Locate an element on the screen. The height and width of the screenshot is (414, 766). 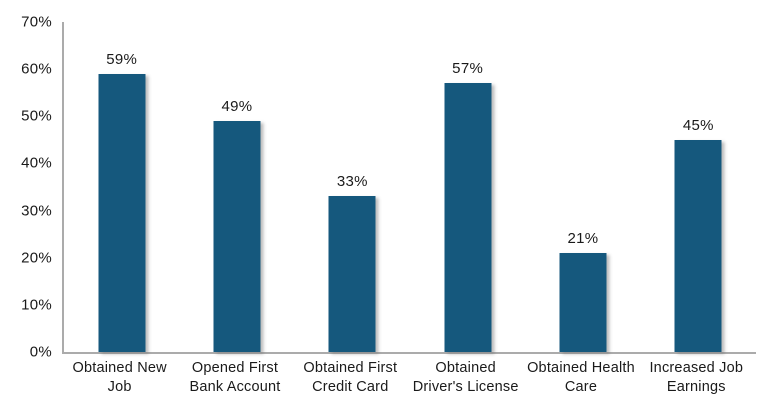
bar-slot: 49% is located at coordinates (236, 187).